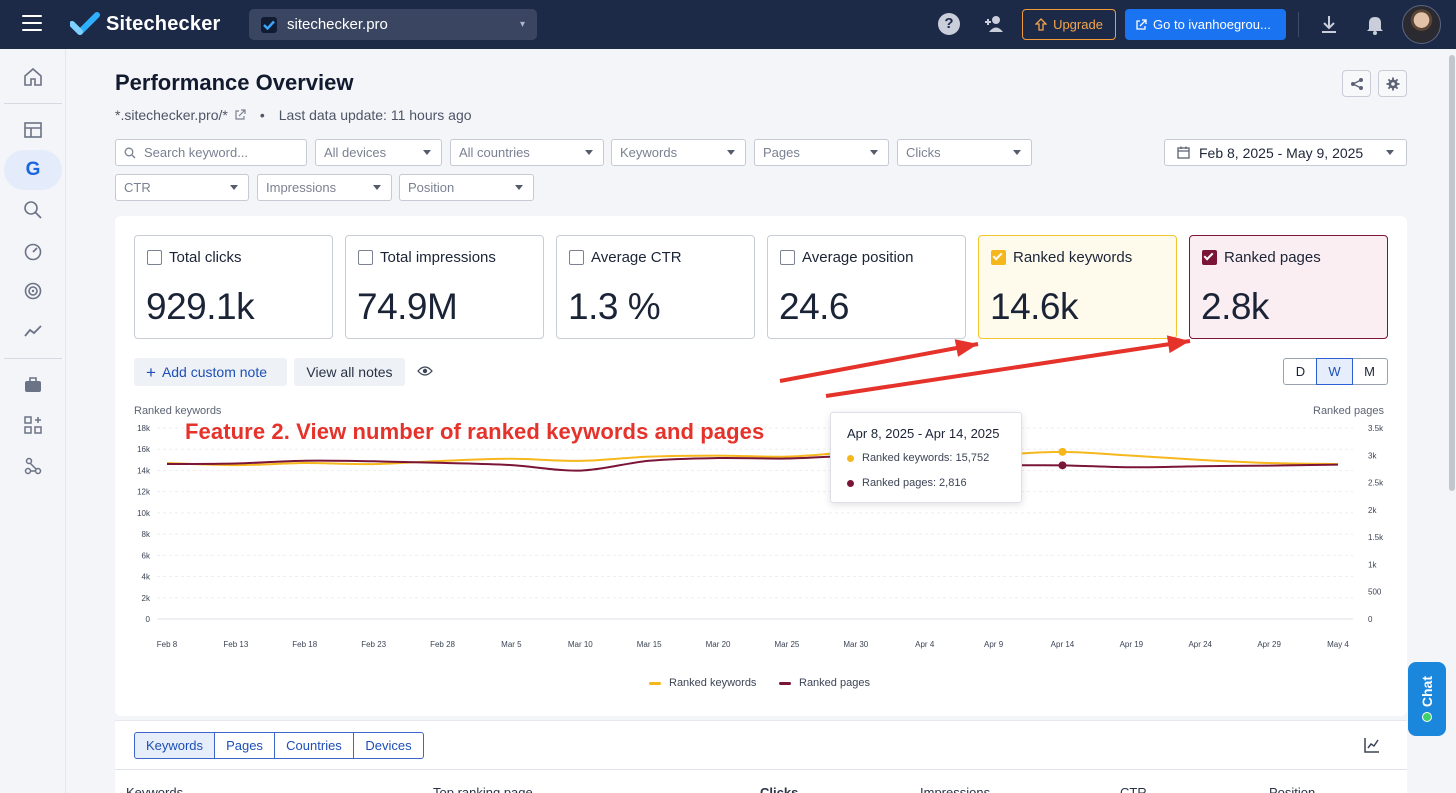 The width and height of the screenshot is (1456, 793). Describe the element at coordinates (151, 372) in the screenshot. I see `plus-icon: +` at that location.